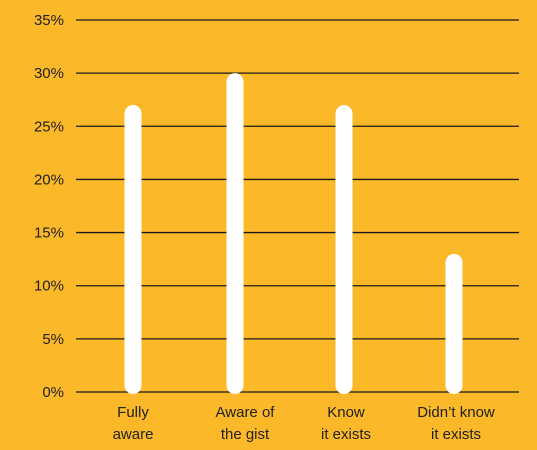 The width and height of the screenshot is (537, 450). What do you see at coordinates (49, 233) in the screenshot?
I see `y-tick-label: 15%` at bounding box center [49, 233].